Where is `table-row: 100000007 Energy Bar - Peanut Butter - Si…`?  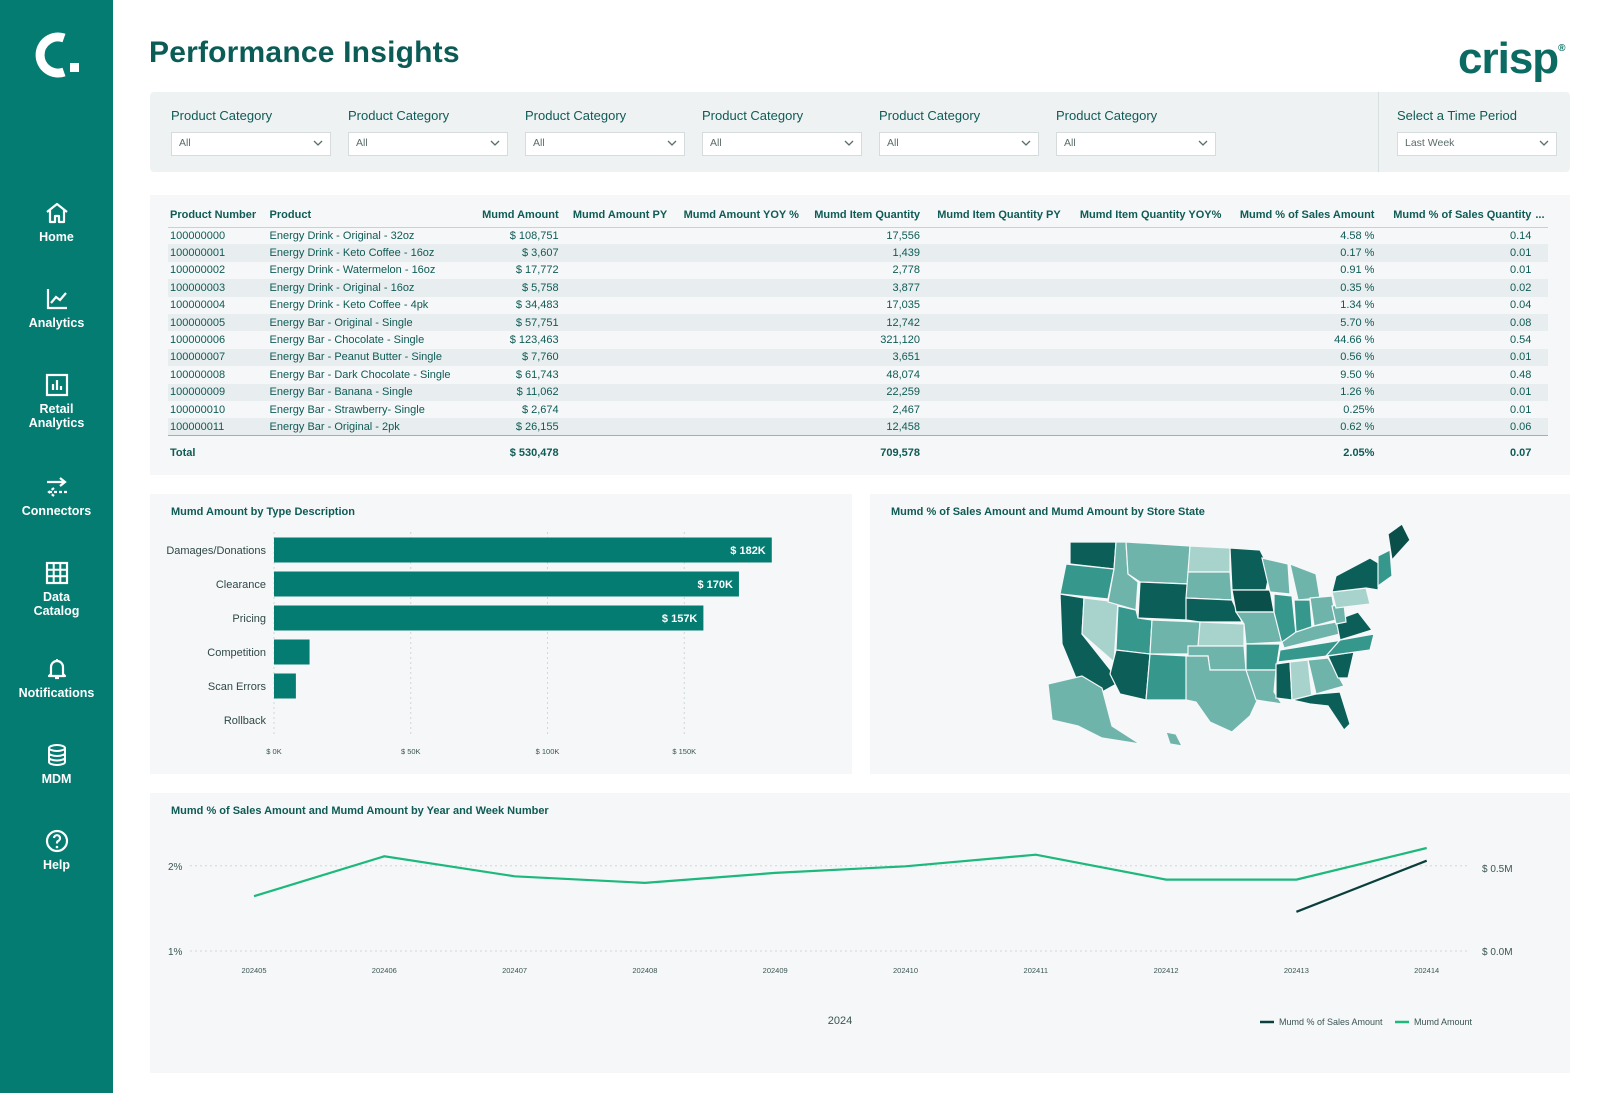
table-row: 100000007 Energy Bar - Peanut Butter - Si… is located at coordinates (858, 357).